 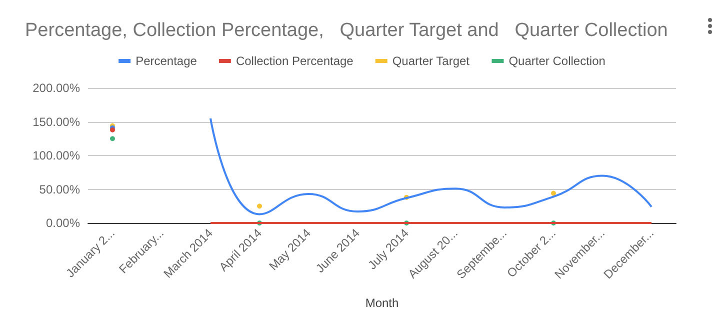 I want to click on x-axis-title: Month, so click(x=382, y=303).